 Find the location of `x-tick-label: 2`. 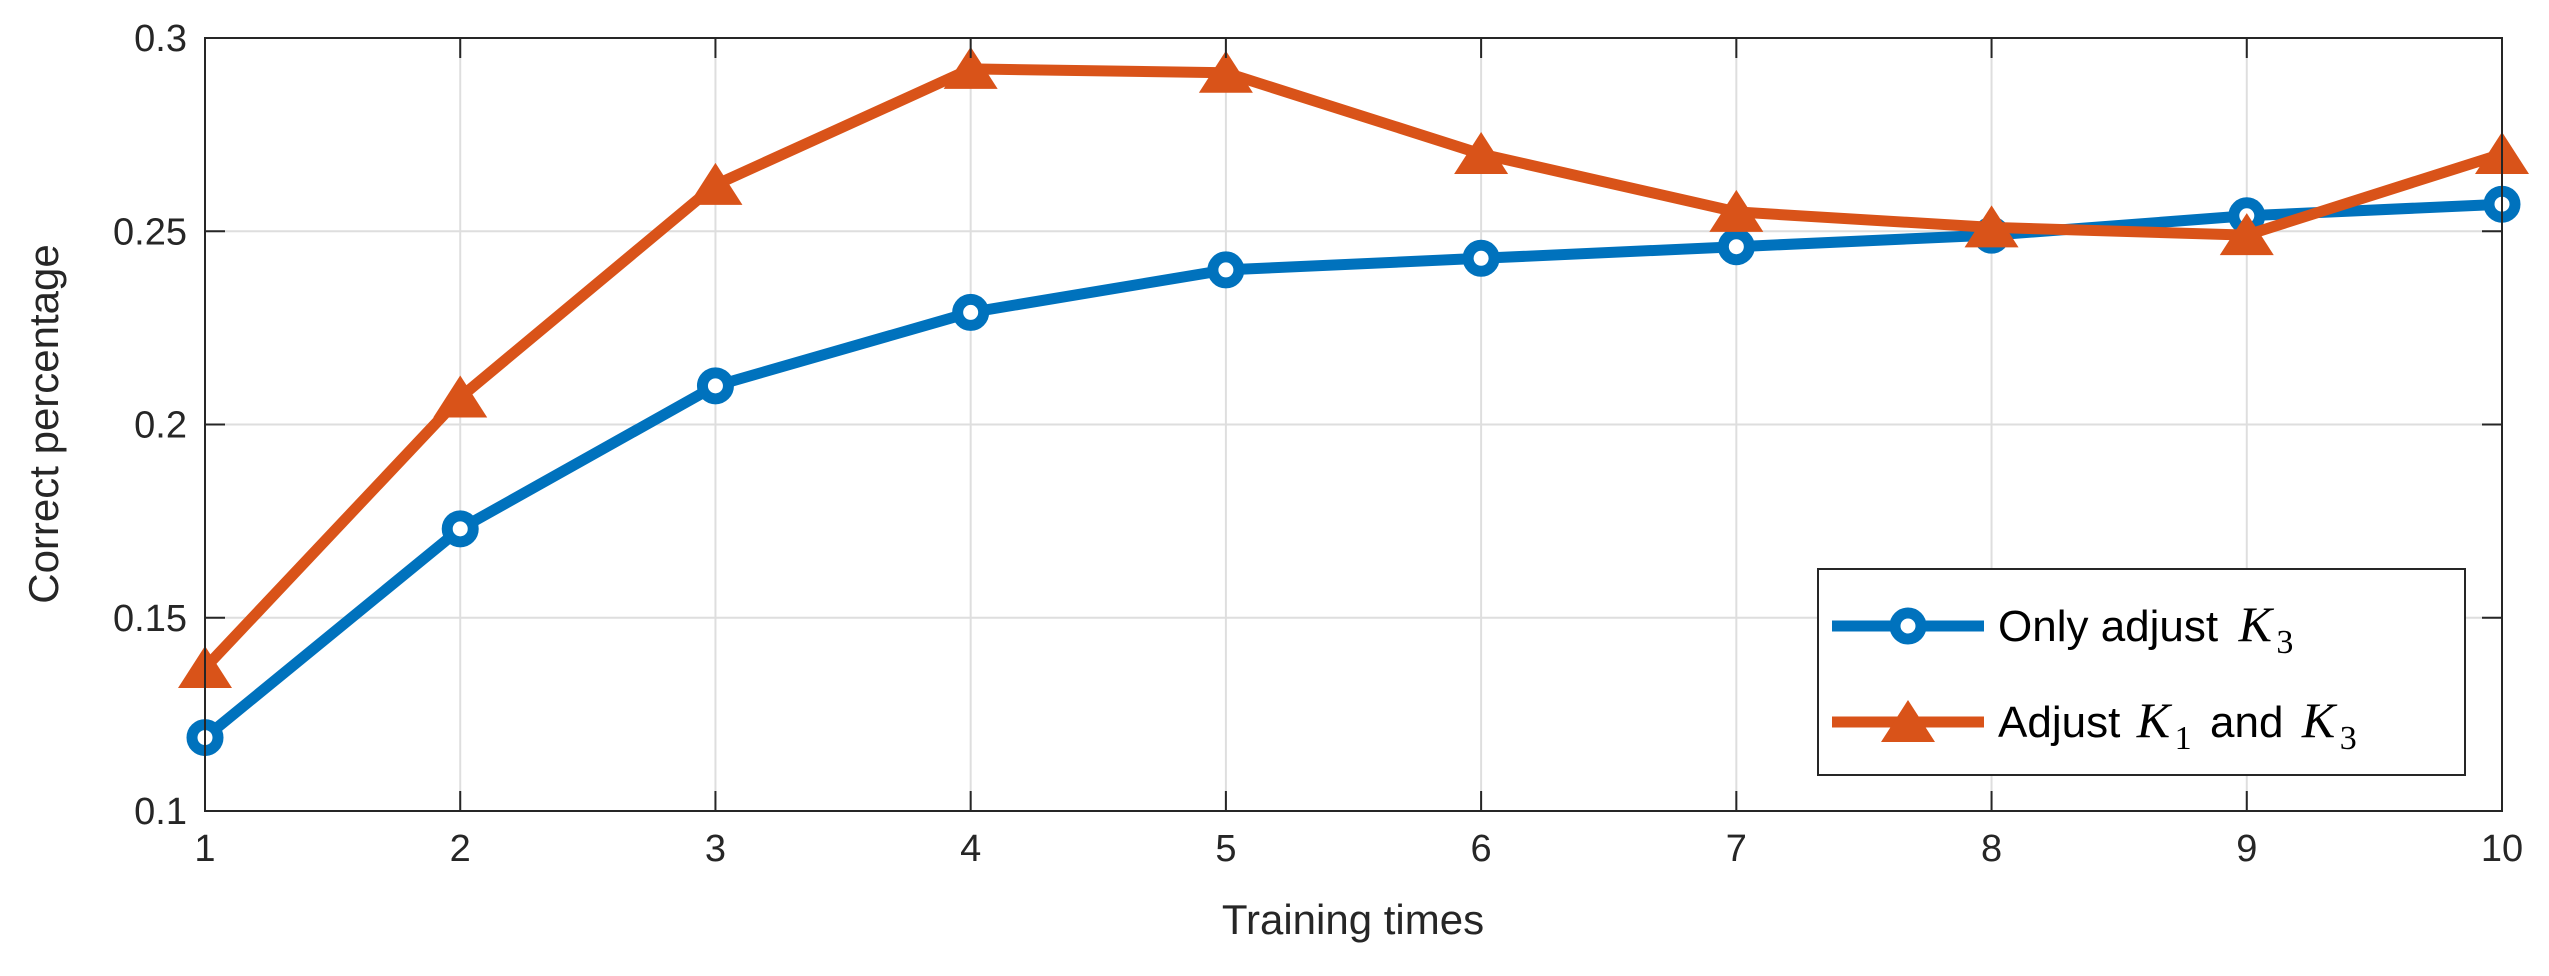

x-tick-label: 2 is located at coordinates (460, 849).